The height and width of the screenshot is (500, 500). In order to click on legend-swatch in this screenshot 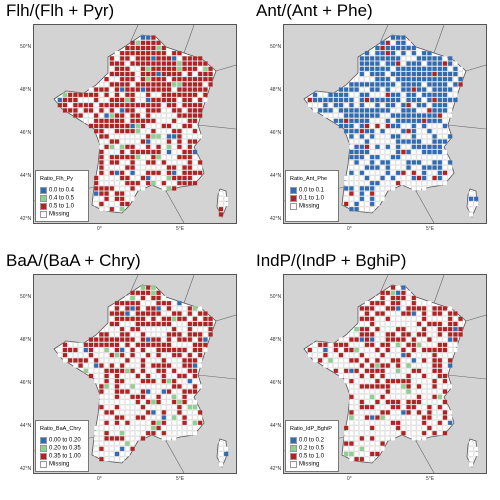, I will do `click(293, 464)`.